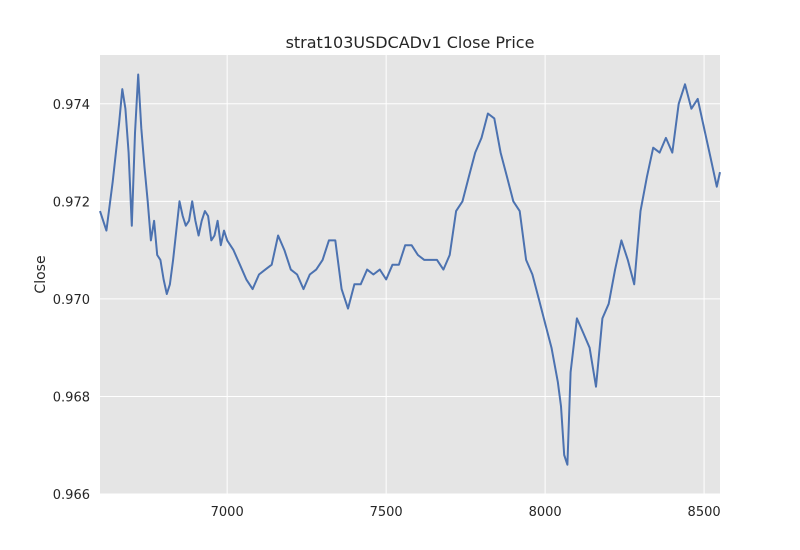  Describe the element at coordinates (410, 42) in the screenshot. I see `chart-title: strat103USDCADv1 Close Price` at that location.